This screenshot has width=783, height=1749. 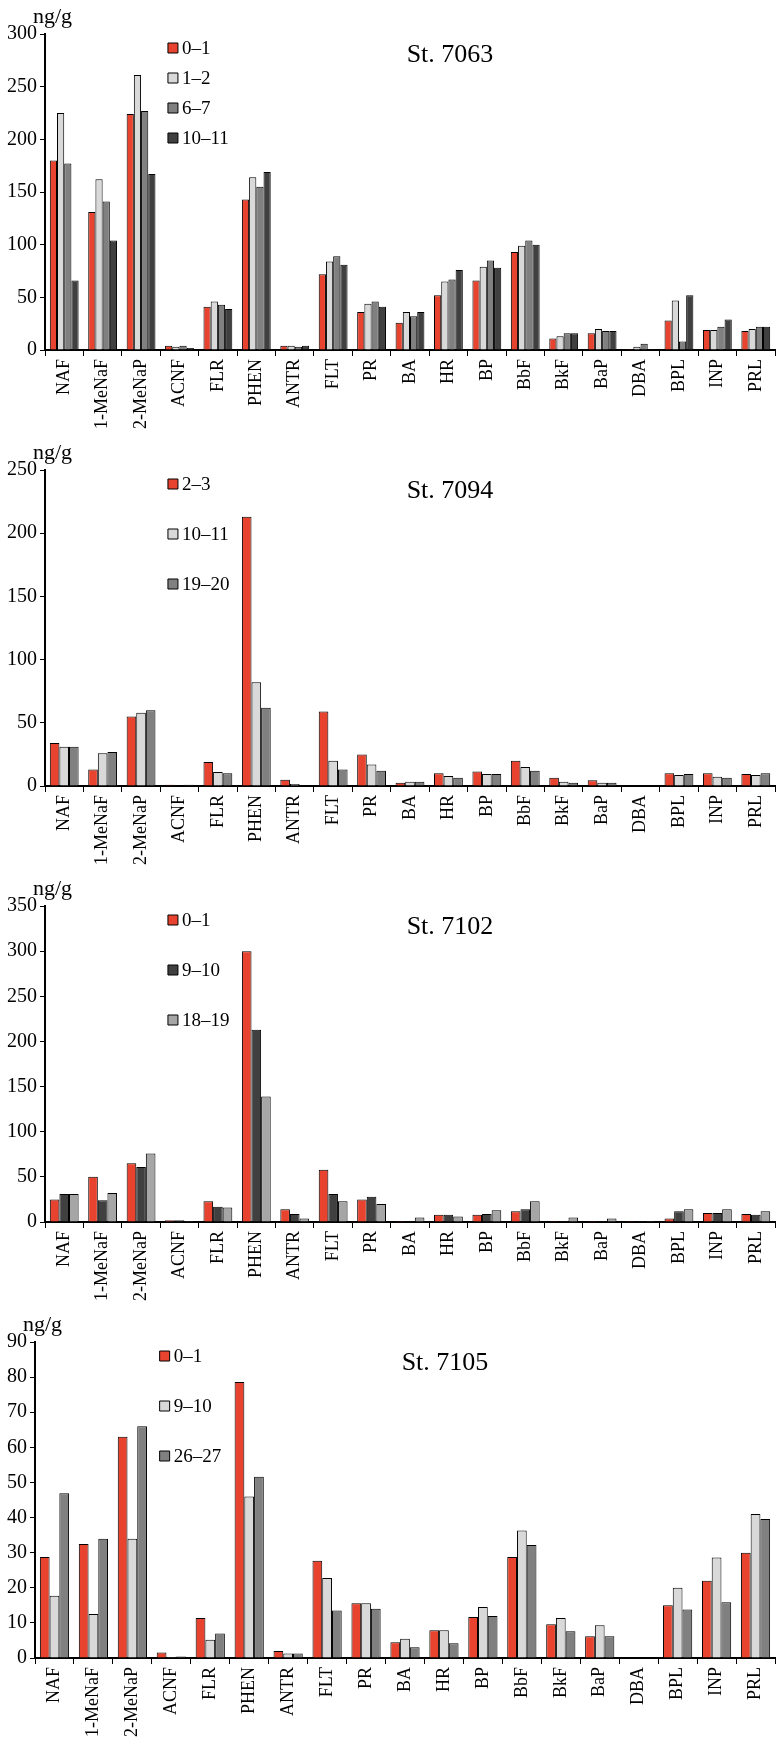 What do you see at coordinates (196, 77) in the screenshot?
I see `legend-label: 1–2` at bounding box center [196, 77].